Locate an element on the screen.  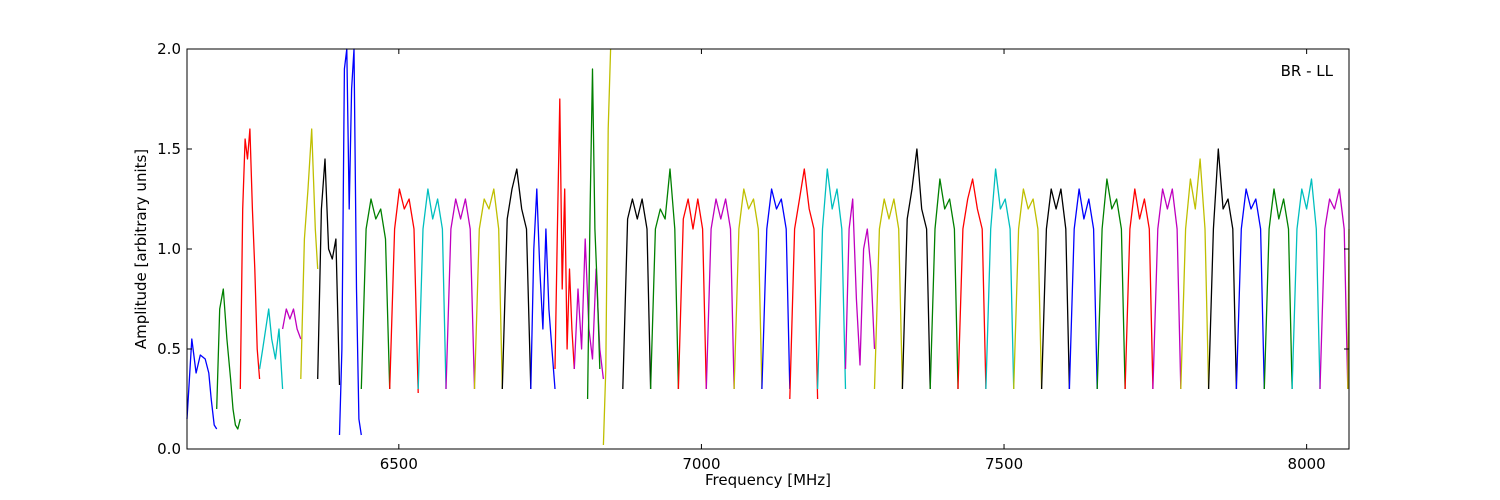
x-tick-label-3: 8000 is located at coordinates (1307, 464).